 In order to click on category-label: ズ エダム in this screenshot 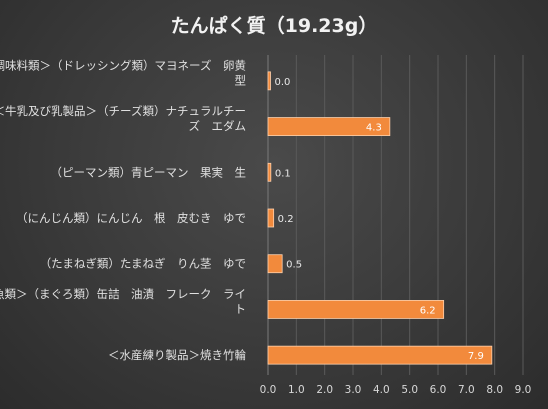, I will do `click(218, 126)`.